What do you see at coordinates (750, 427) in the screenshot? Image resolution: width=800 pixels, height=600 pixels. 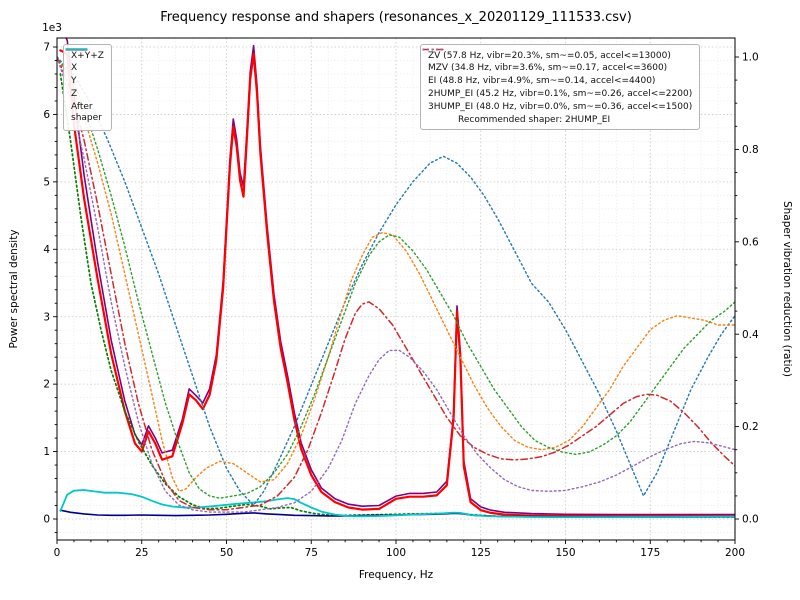 I see `y-right-tick-label: 0.2` at bounding box center [750, 427].